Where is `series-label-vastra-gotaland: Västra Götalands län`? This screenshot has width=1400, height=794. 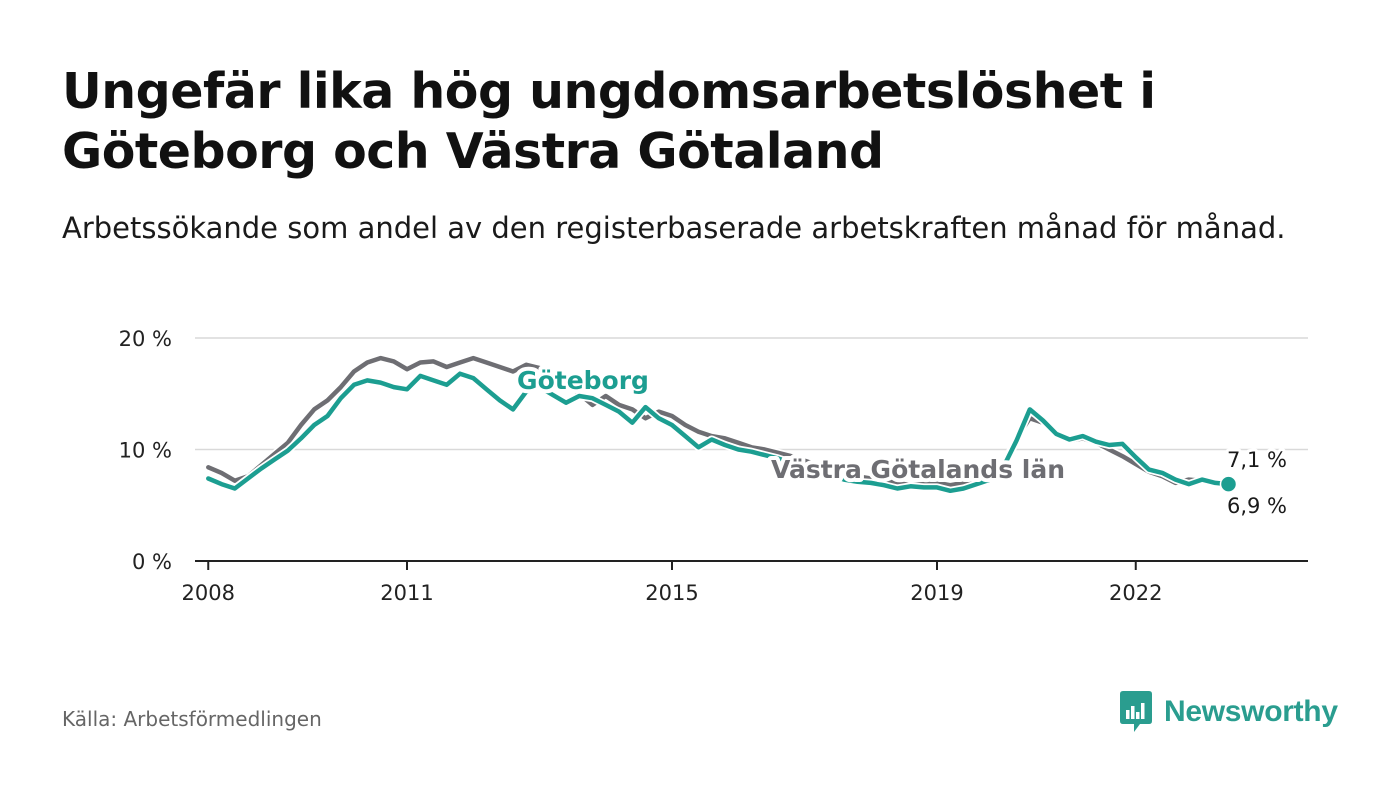 series-label-vastra-gotaland: Västra Götalands län is located at coordinates (918, 469).